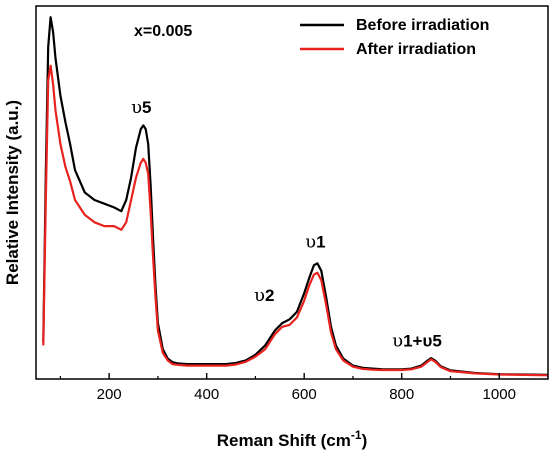 The image size is (552, 456). What do you see at coordinates (284, 440) in the screenshot?
I see `x-axis-title-main: Reman Shift (cm` at bounding box center [284, 440].